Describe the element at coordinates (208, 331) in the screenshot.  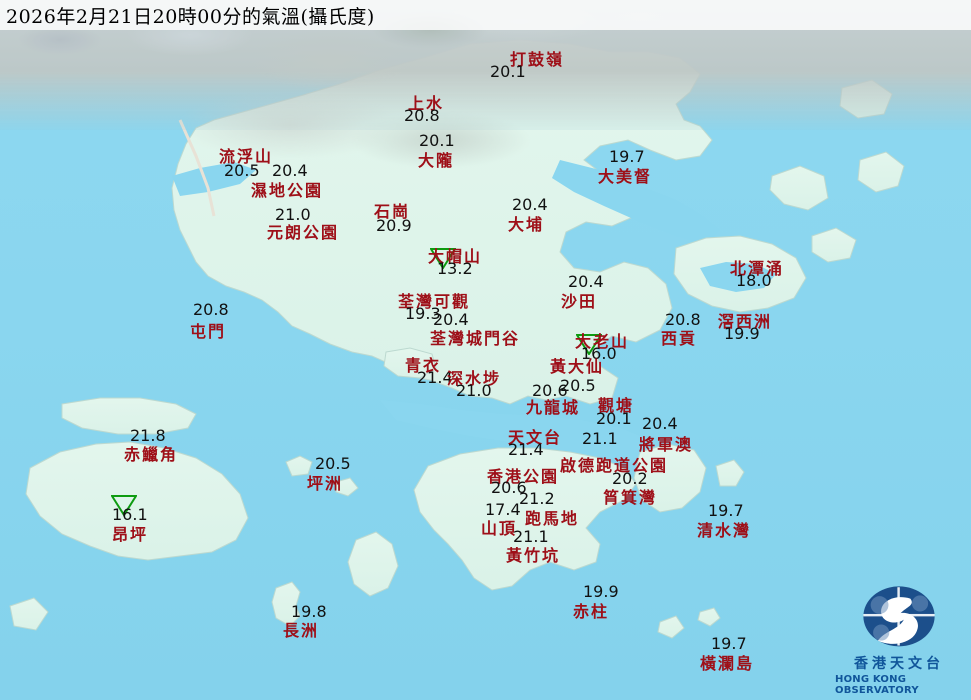
I see `station-name: 屯門` at that location.